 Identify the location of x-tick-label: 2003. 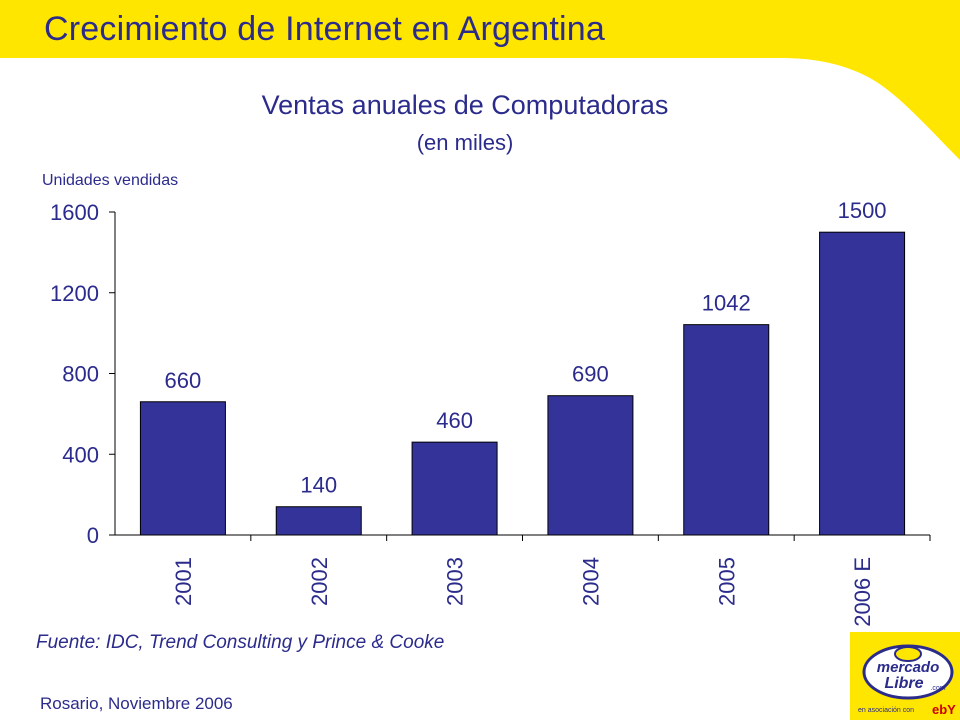
(455, 581).